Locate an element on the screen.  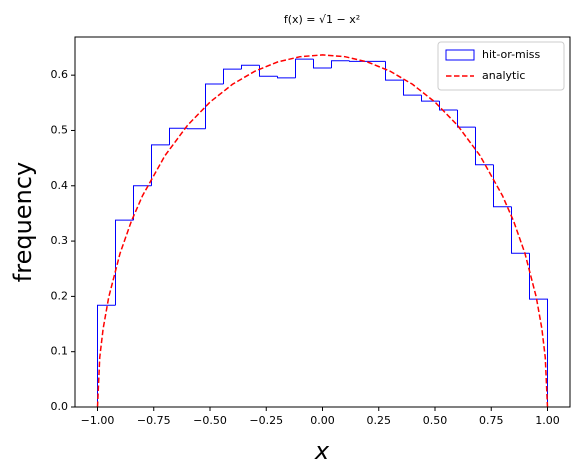
legend-box is located at coordinates (501, 66).